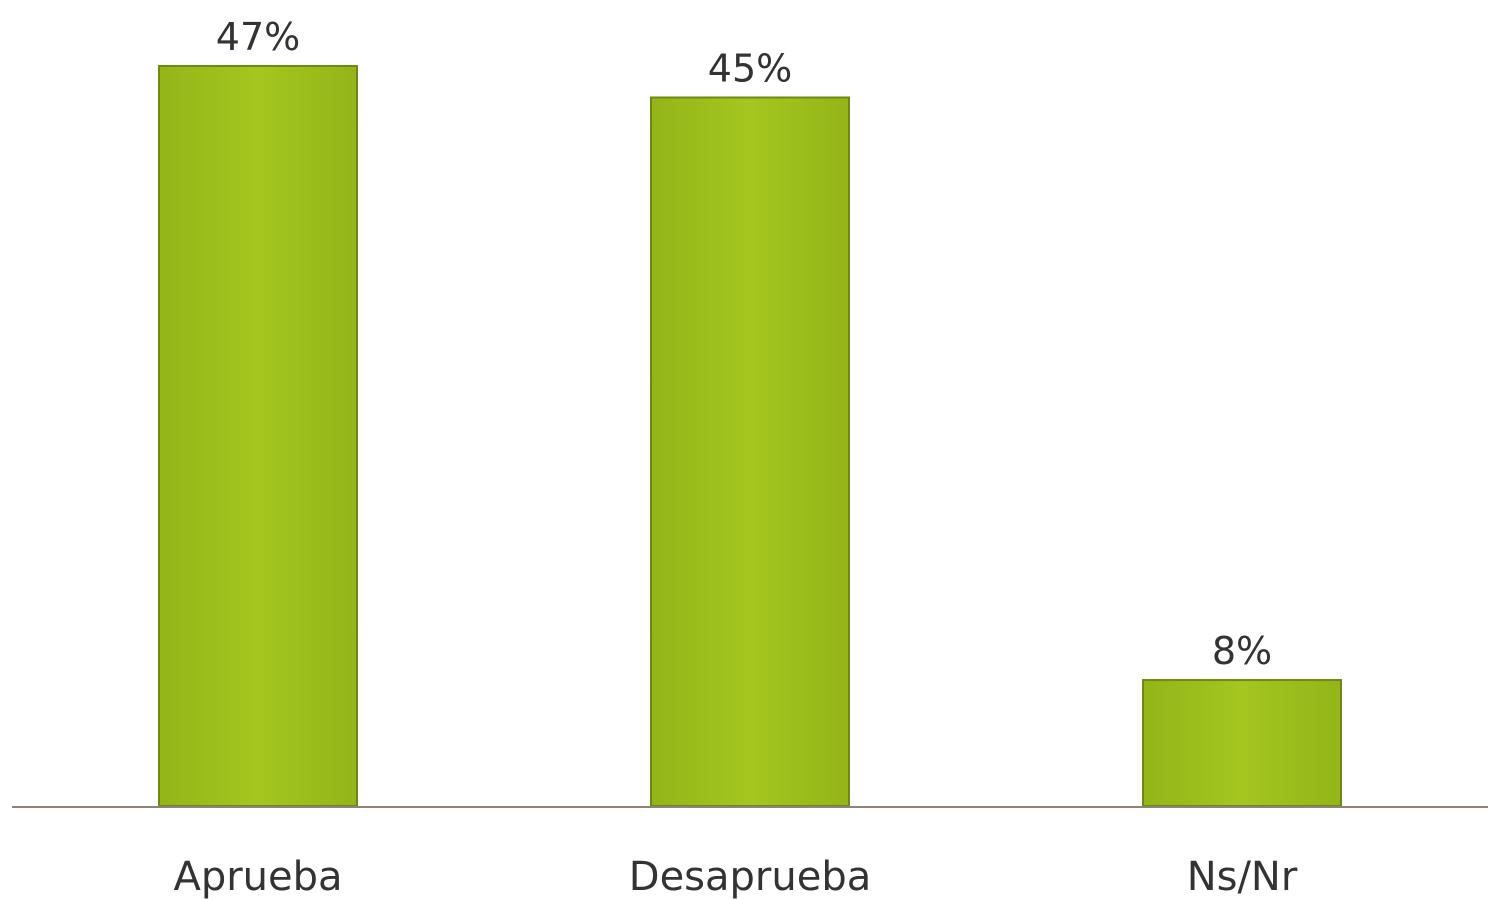 The image size is (1488, 899). Describe the element at coordinates (1242, 876) in the screenshot. I see `x-tick-label-3: Ns/Nr` at that location.